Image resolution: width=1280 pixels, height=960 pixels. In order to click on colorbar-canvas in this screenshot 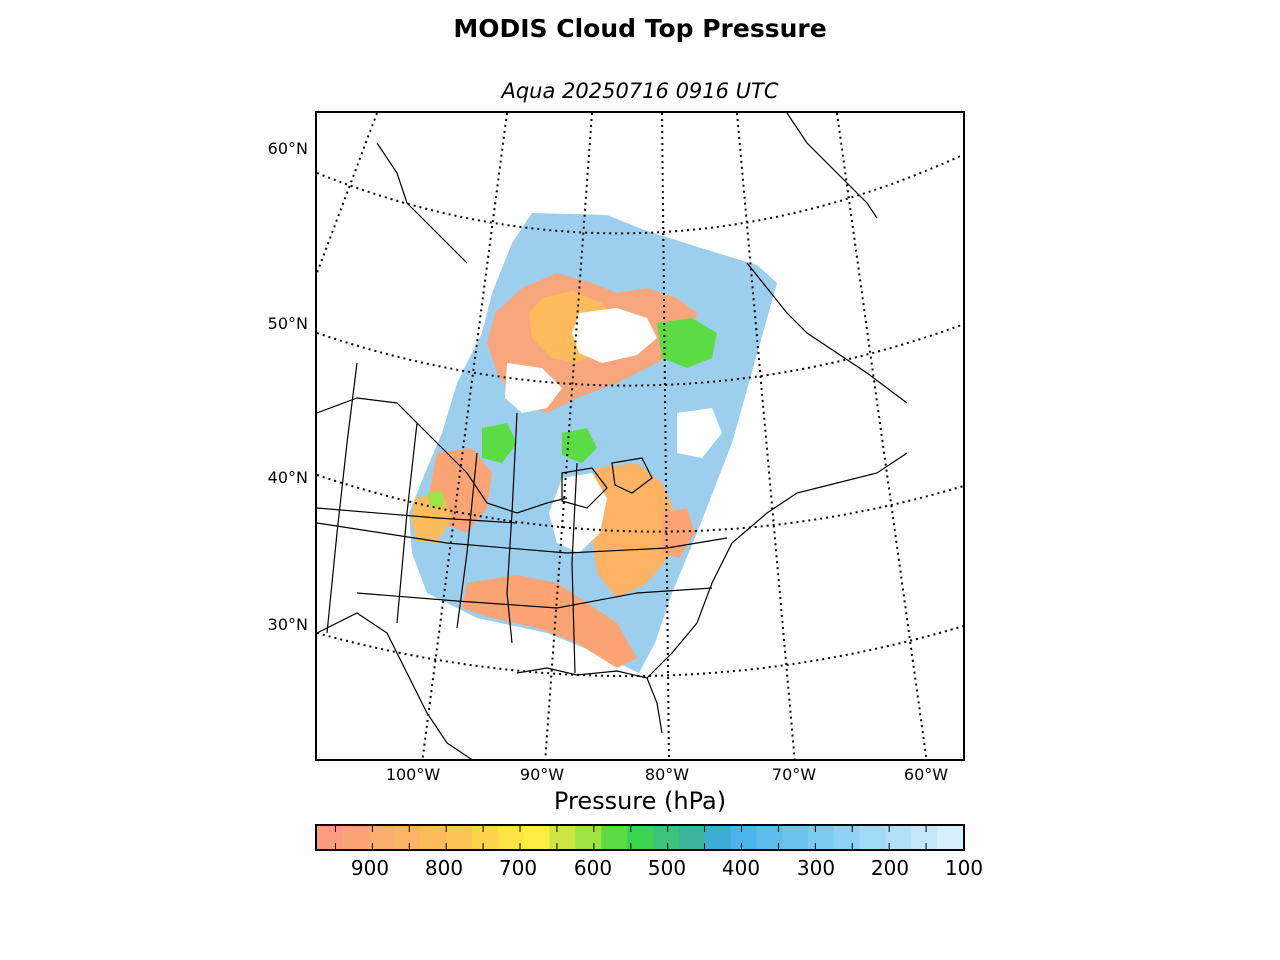, I will do `click(640, 837)`.